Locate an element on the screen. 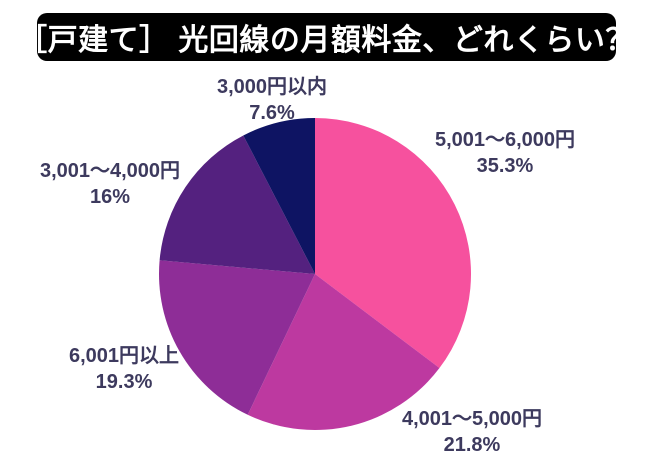 The width and height of the screenshot is (650, 459). pie-label-category: 5,001〜6,000円 is located at coordinates (505, 140).